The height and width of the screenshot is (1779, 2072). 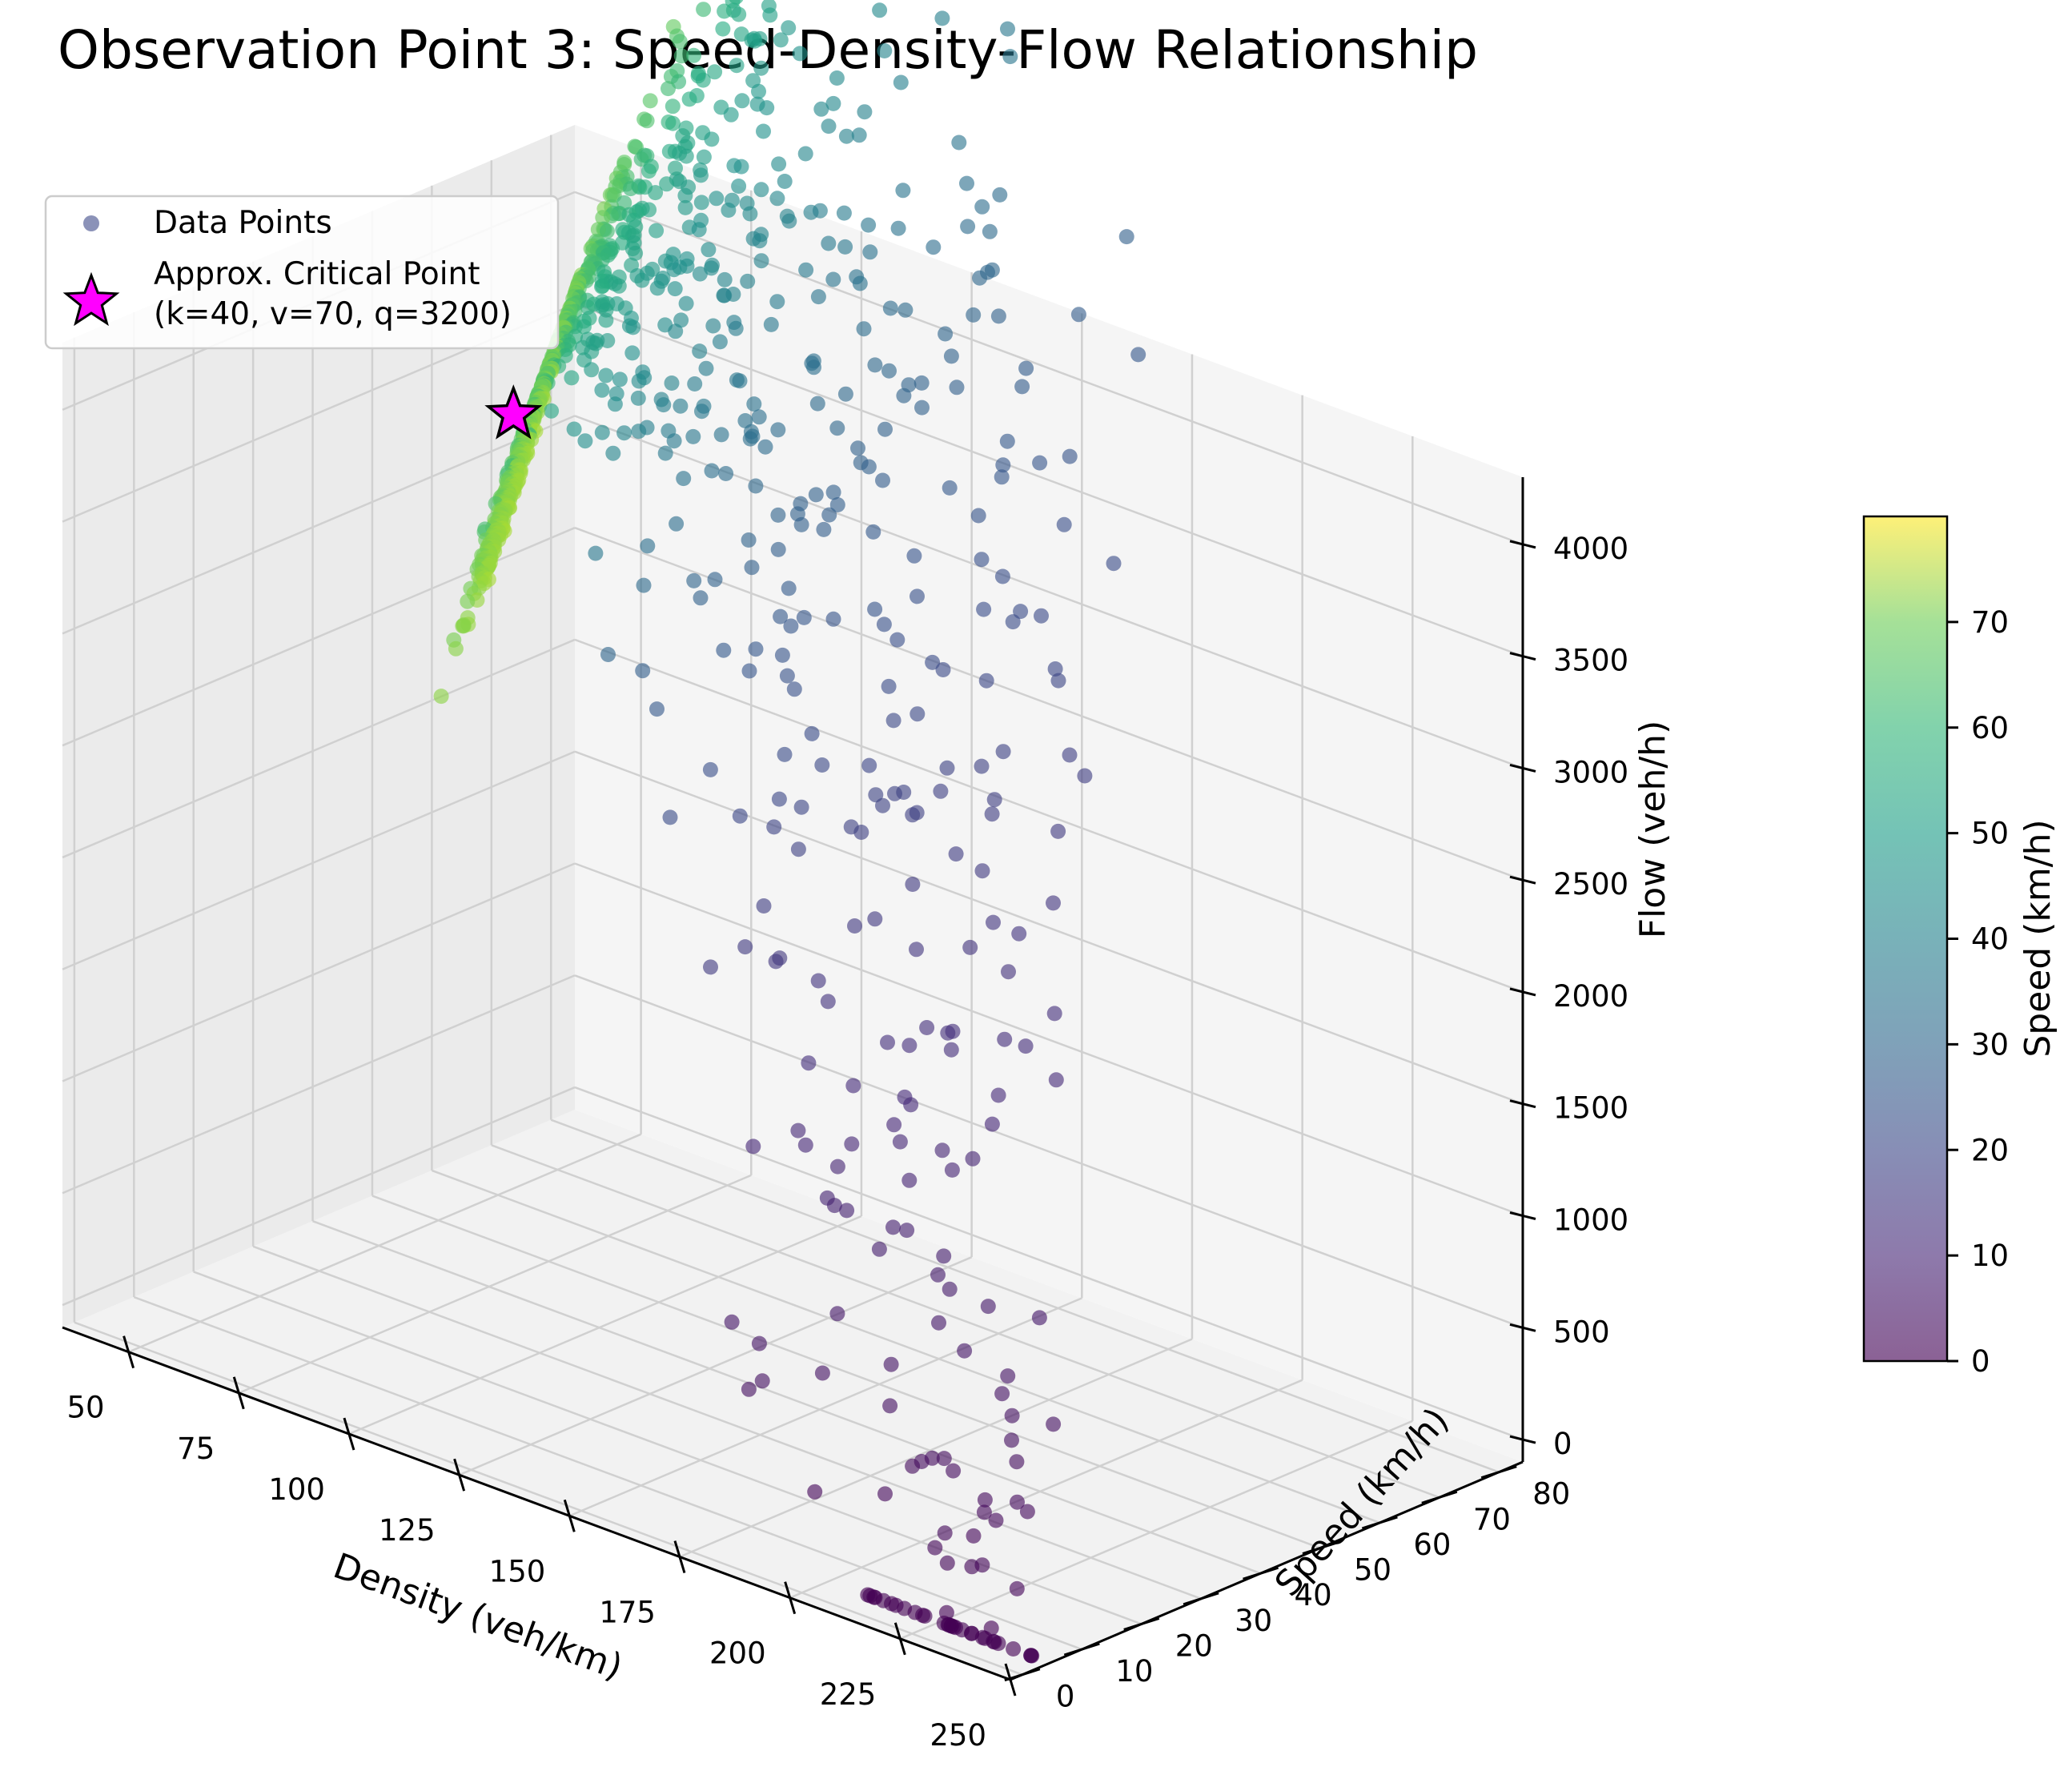 I want to click on x-tick-label: 125, so click(x=408, y=1531).